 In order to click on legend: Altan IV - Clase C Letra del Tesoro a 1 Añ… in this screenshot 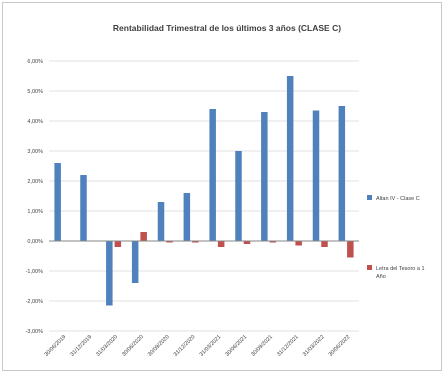, I will do `click(396, 237)`.